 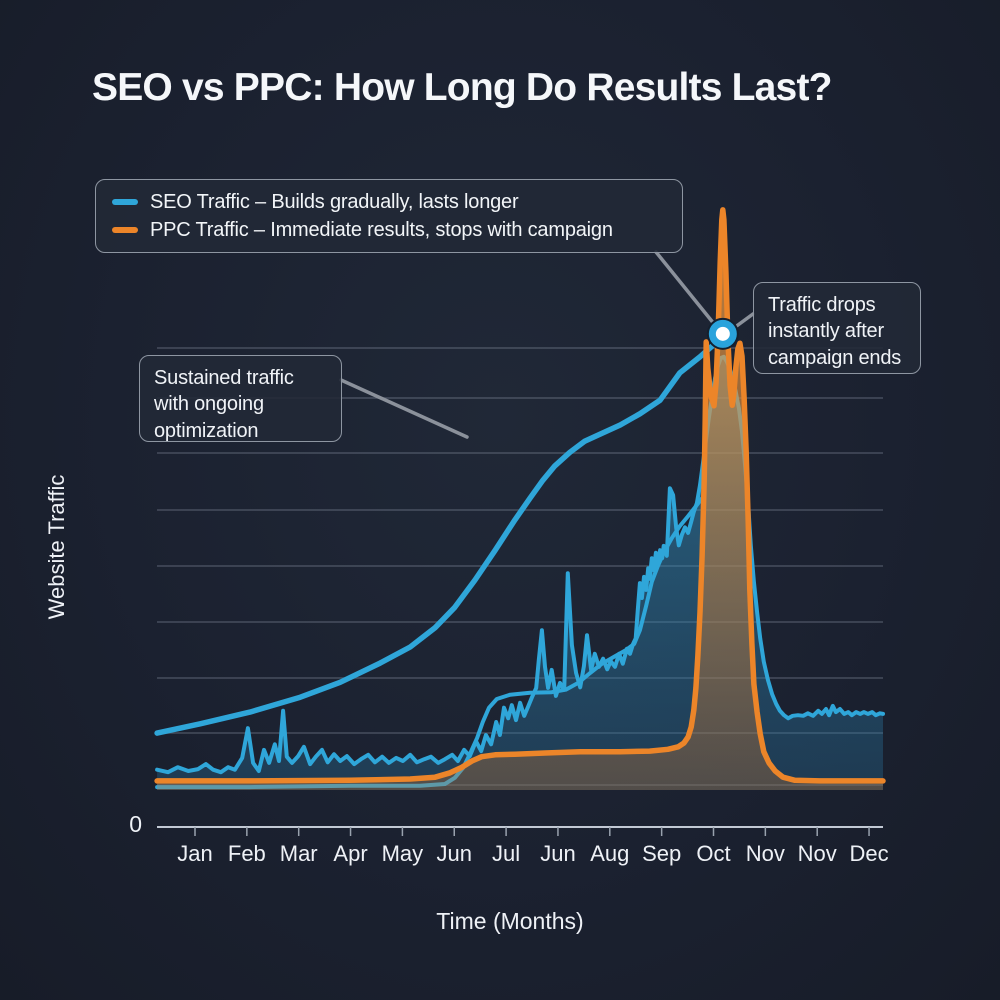 I want to click on sustained-callout-line, so click(x=404, y=408).